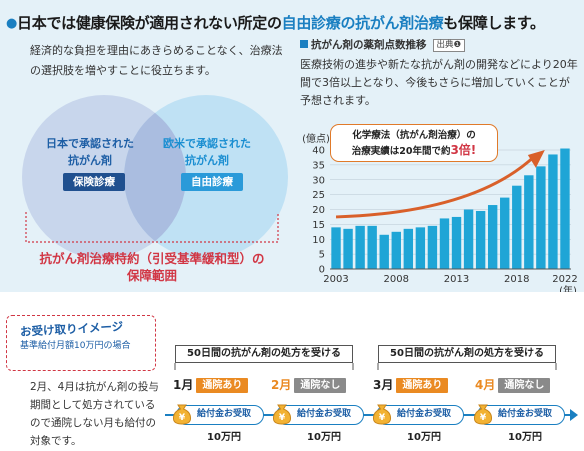 This screenshot has width=584, height=451. Describe the element at coordinates (467, 354) in the screenshot. I see `prescription-period-2: 50日間の抗がん剤の処方を受ける` at that location.